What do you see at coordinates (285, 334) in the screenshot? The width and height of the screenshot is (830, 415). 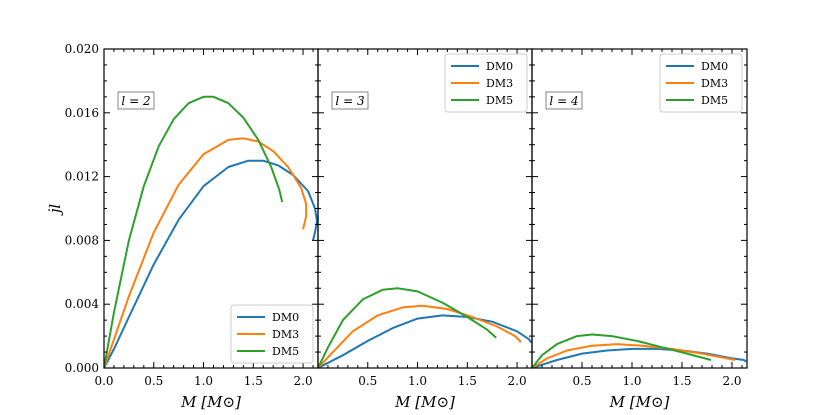 I see `panel-1-legend-label: DM3` at bounding box center [285, 334].